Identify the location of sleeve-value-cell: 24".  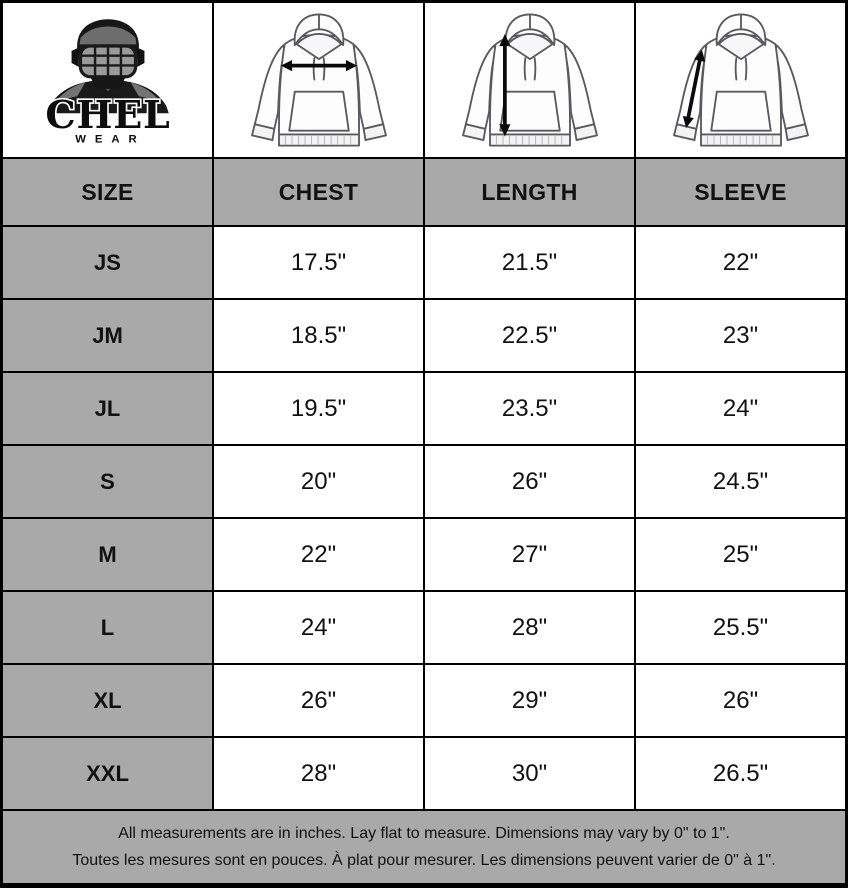
(740, 408).